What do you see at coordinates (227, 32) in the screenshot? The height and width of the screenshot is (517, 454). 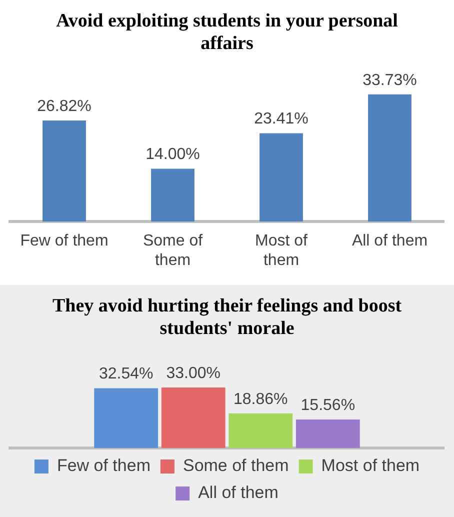 I see `chart-title: Avoid exploiting students in your personal affairs` at bounding box center [227, 32].